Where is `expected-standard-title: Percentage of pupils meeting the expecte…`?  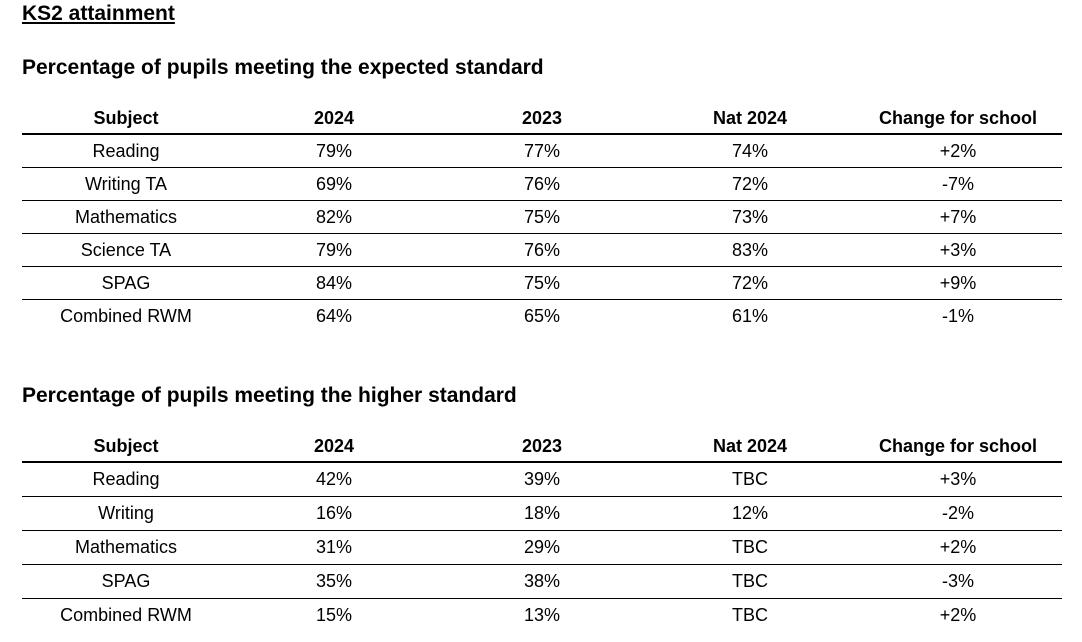 expected-standard-title: Percentage of pupils meeting the expecte… is located at coordinates (283, 67).